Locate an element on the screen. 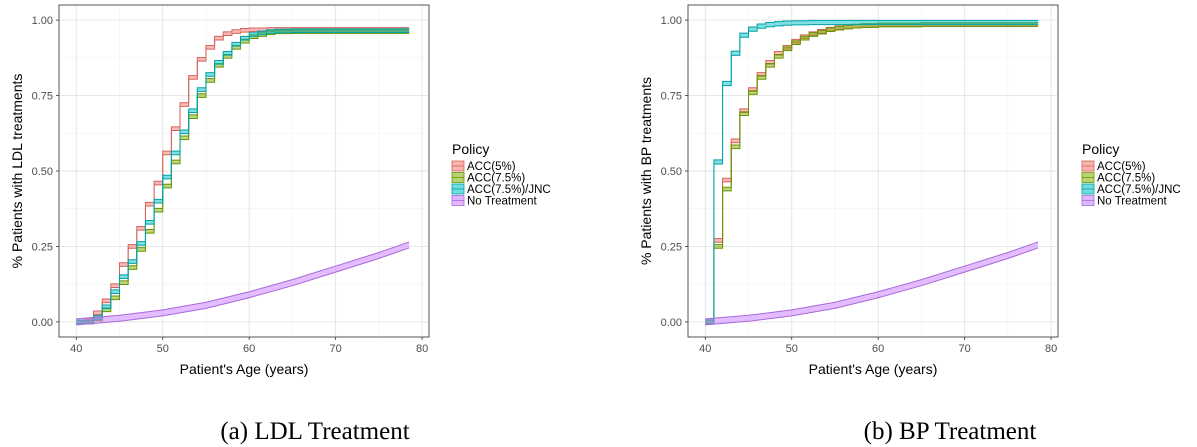  y-axis-title: % Patients with LDL treatments is located at coordinates (17, 171).